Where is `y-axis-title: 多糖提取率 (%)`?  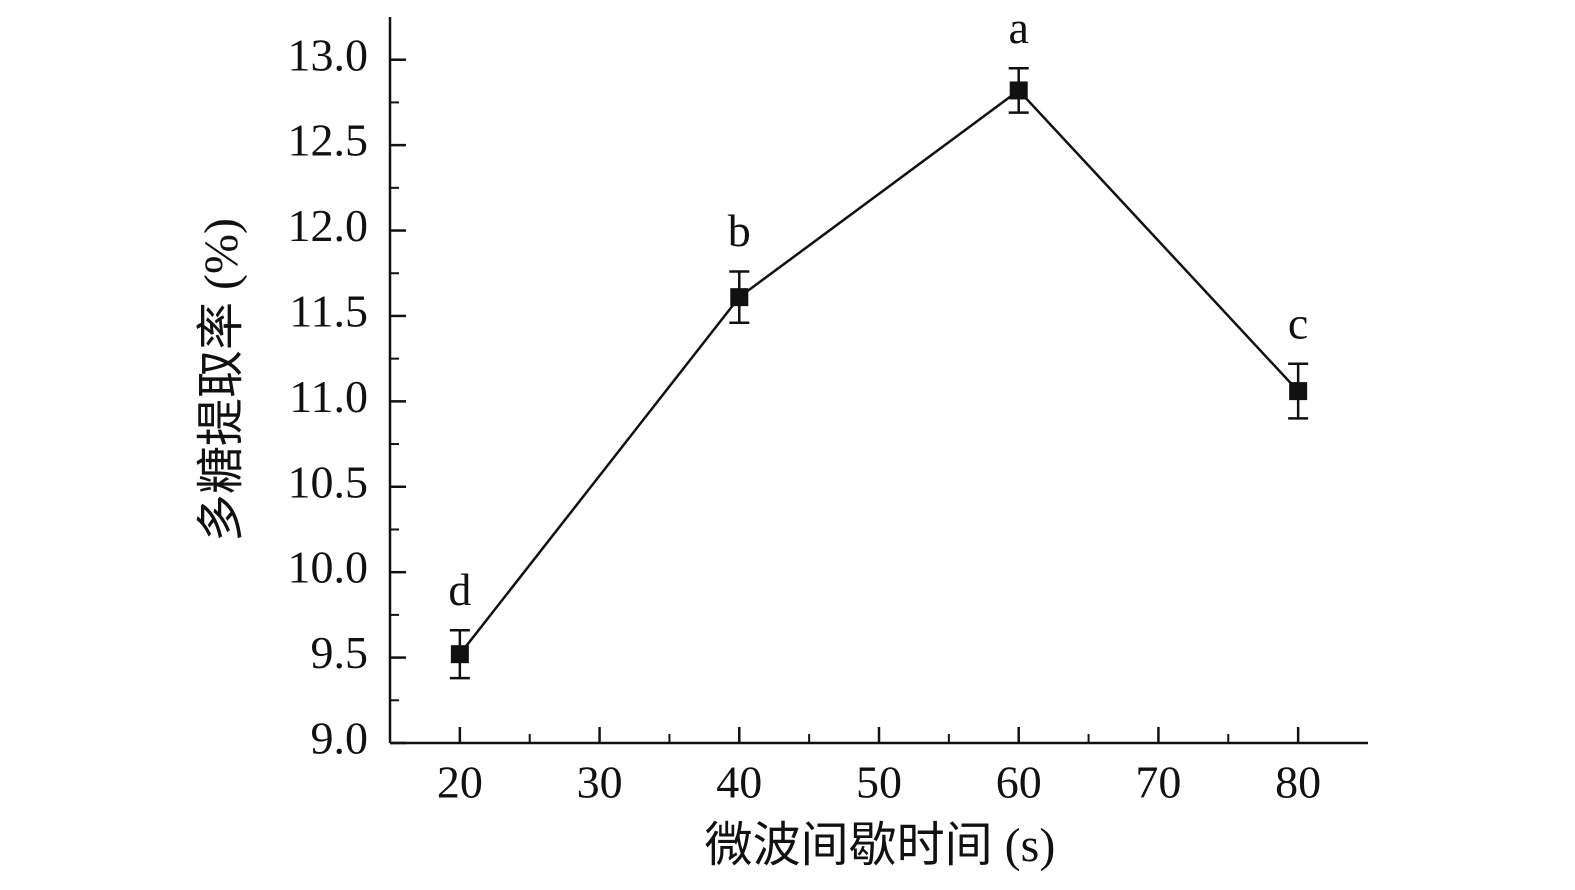
y-axis-title: 多糖提取率 (%) is located at coordinates (221, 380).